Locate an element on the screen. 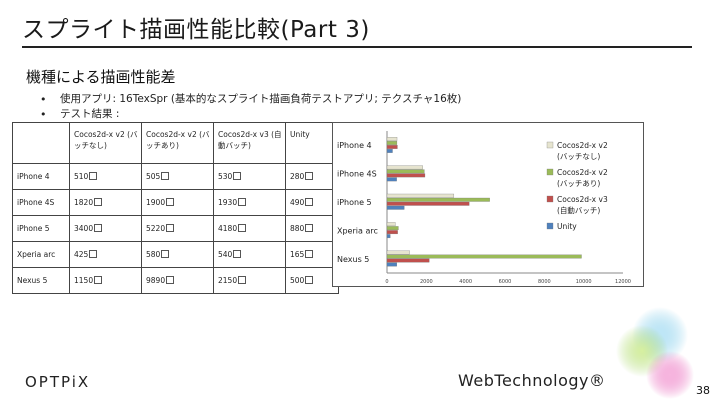 This screenshot has width=720, height=405. category-label: iPhone 5 is located at coordinates (354, 202).